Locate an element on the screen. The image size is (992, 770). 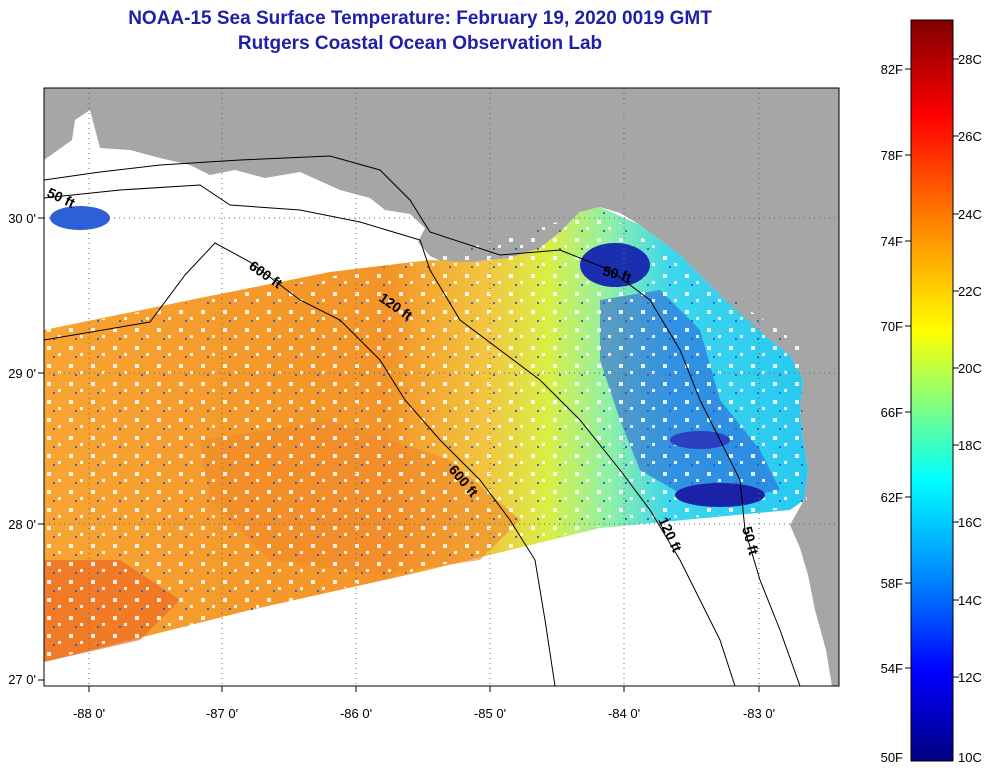
lon-label: -83 0' is located at coordinates (759, 713).